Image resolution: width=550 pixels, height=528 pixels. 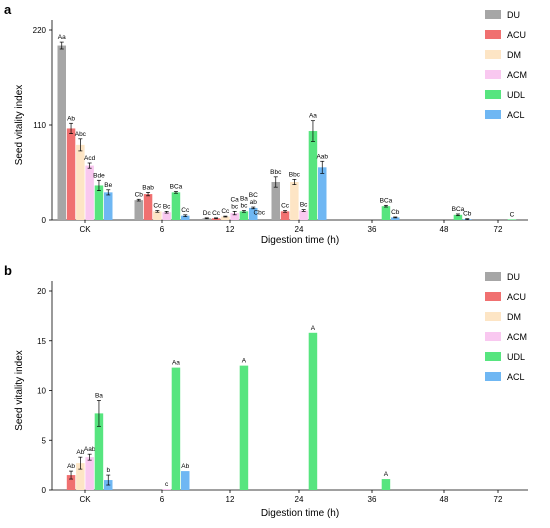 What do you see at coordinates (444, 229) in the screenshot?
I see `x-tick-label: 48` at bounding box center [444, 229].